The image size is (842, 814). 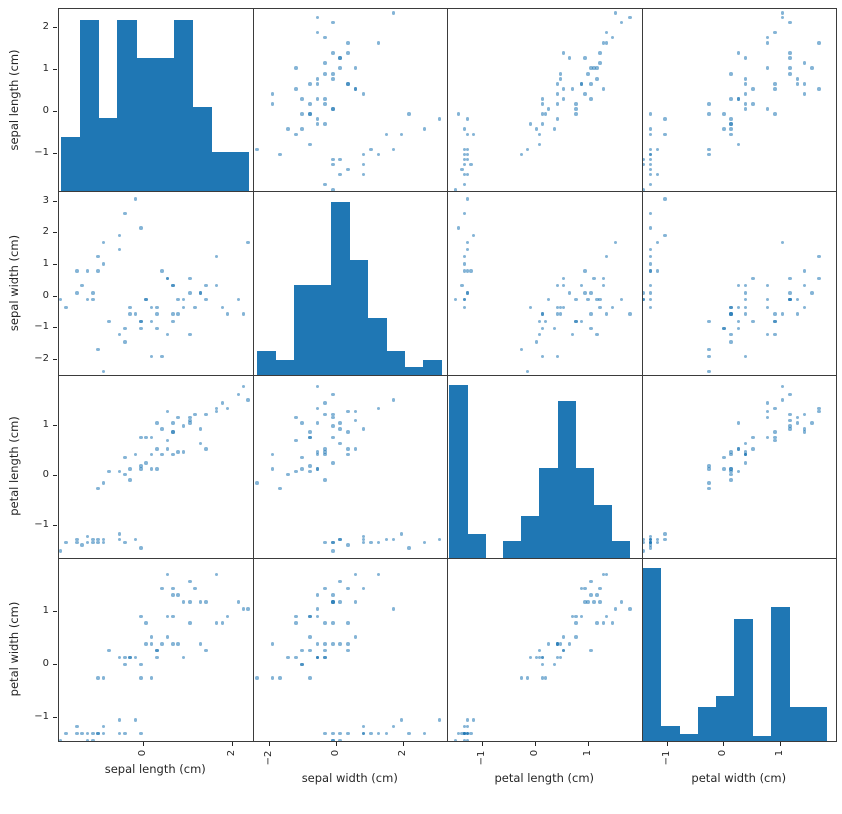 I want to click on y-axis-label-sepal-length-cm: sepal length (cm), so click(x=14, y=100).